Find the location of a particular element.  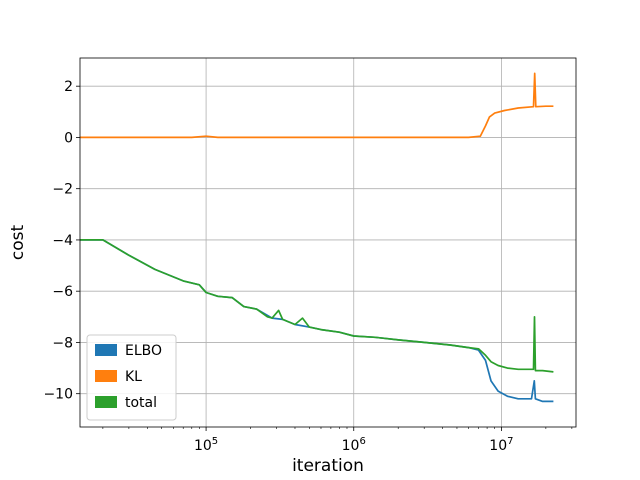

legend-swatch-kl is located at coordinates (106, 376).